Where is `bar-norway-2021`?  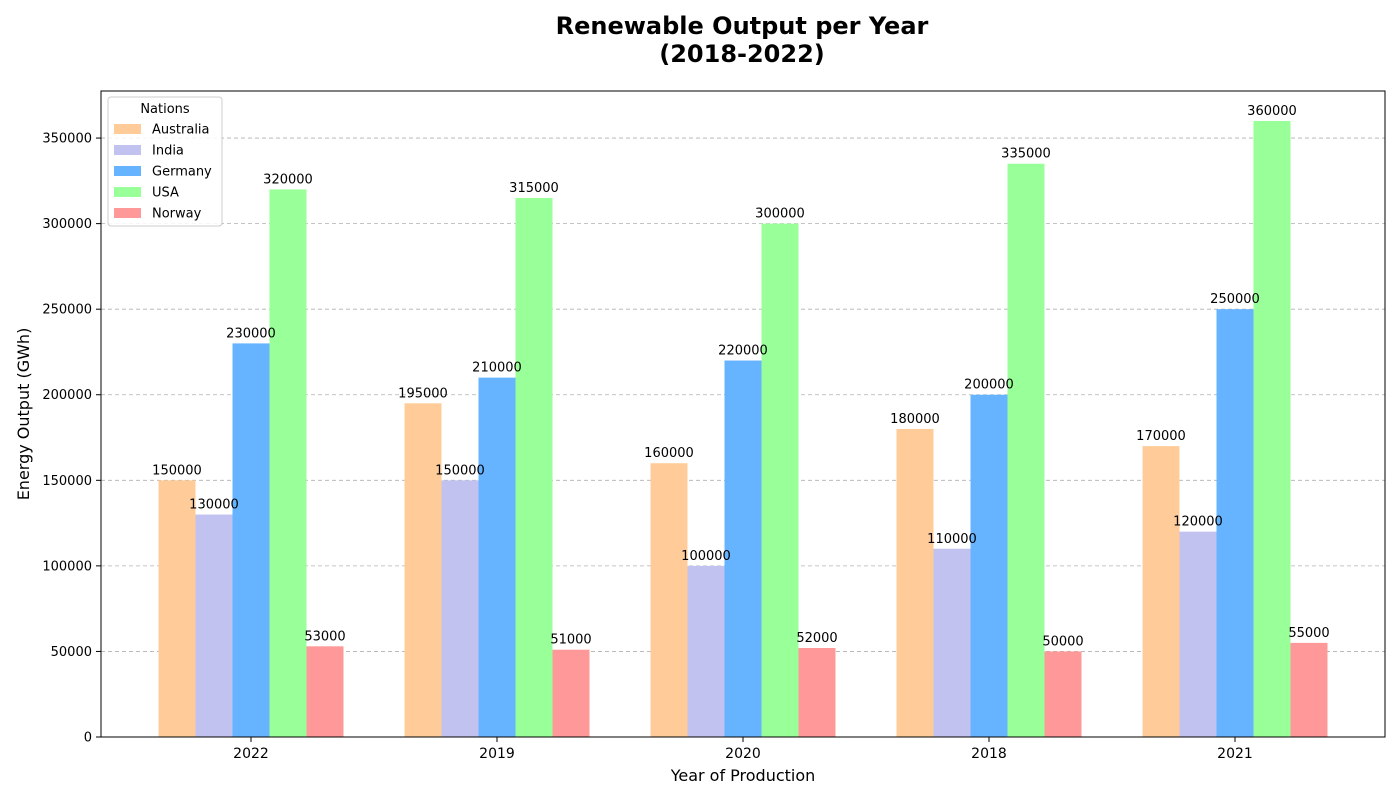
bar-norway-2021 is located at coordinates (1309, 689).